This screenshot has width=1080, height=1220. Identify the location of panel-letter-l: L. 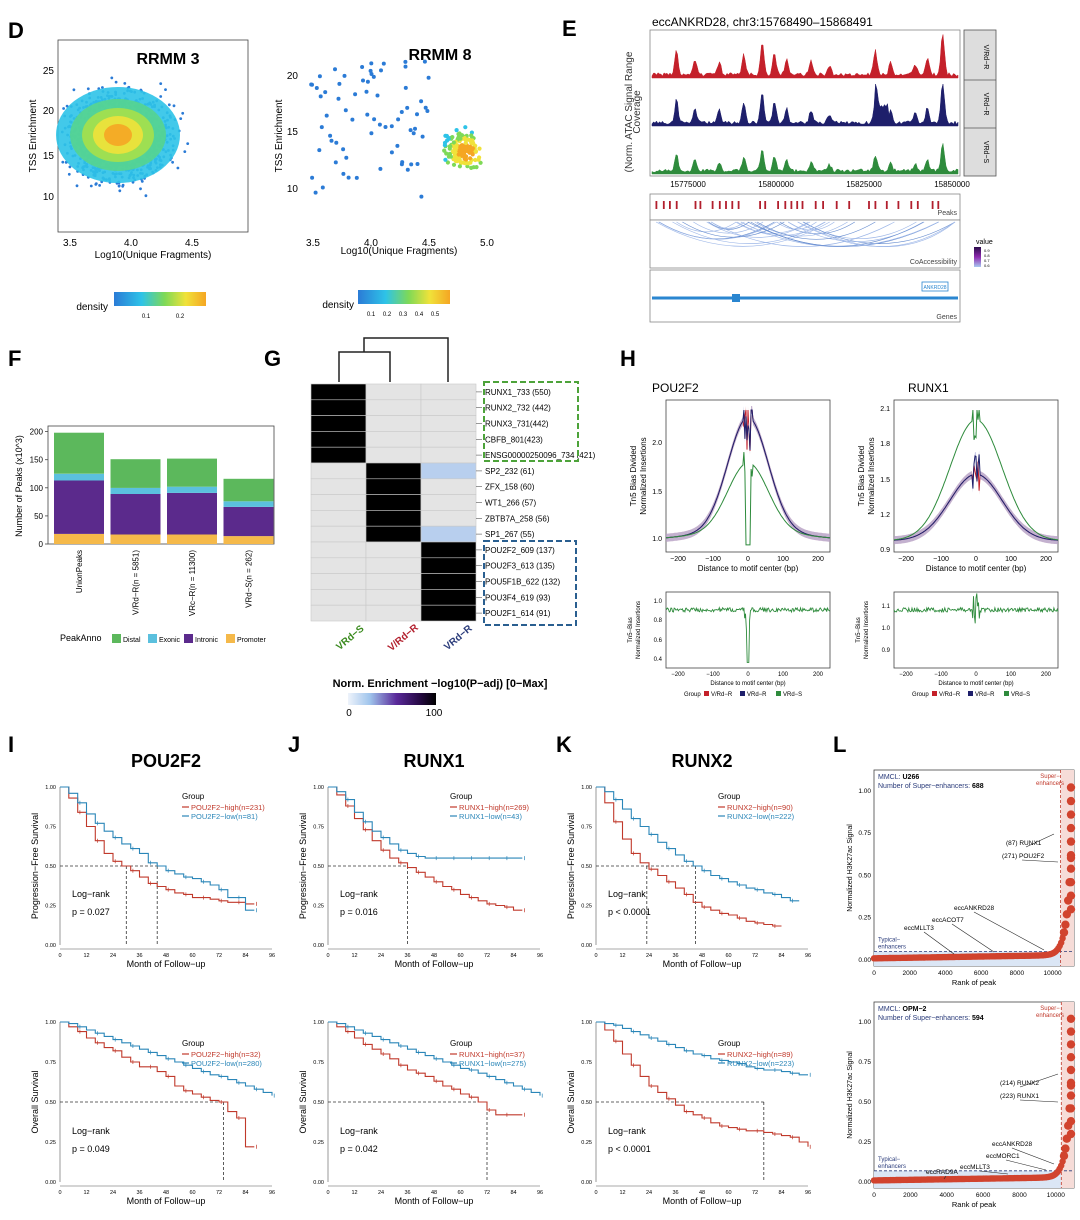
(839, 744).